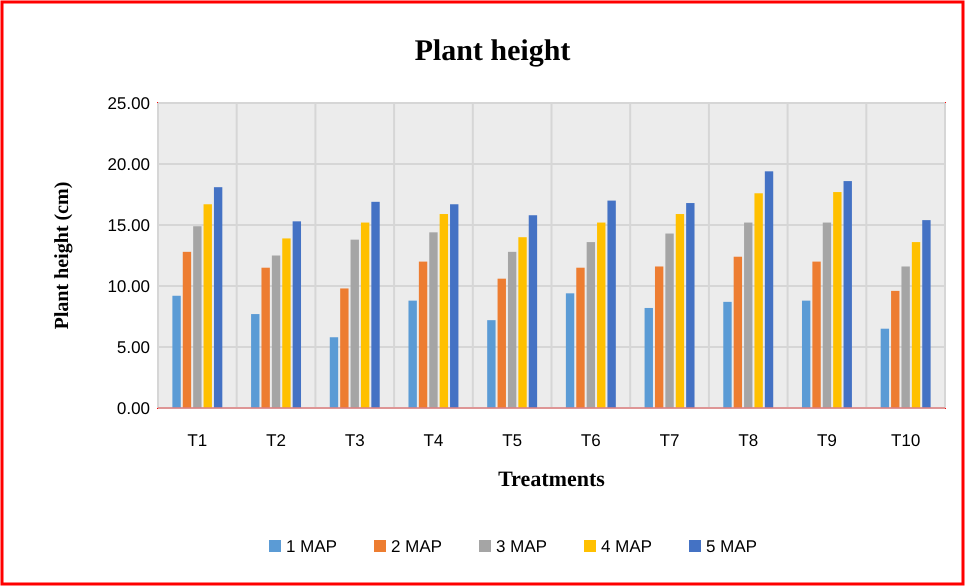  I want to click on legend-label: 3 MAP, so click(522, 546).